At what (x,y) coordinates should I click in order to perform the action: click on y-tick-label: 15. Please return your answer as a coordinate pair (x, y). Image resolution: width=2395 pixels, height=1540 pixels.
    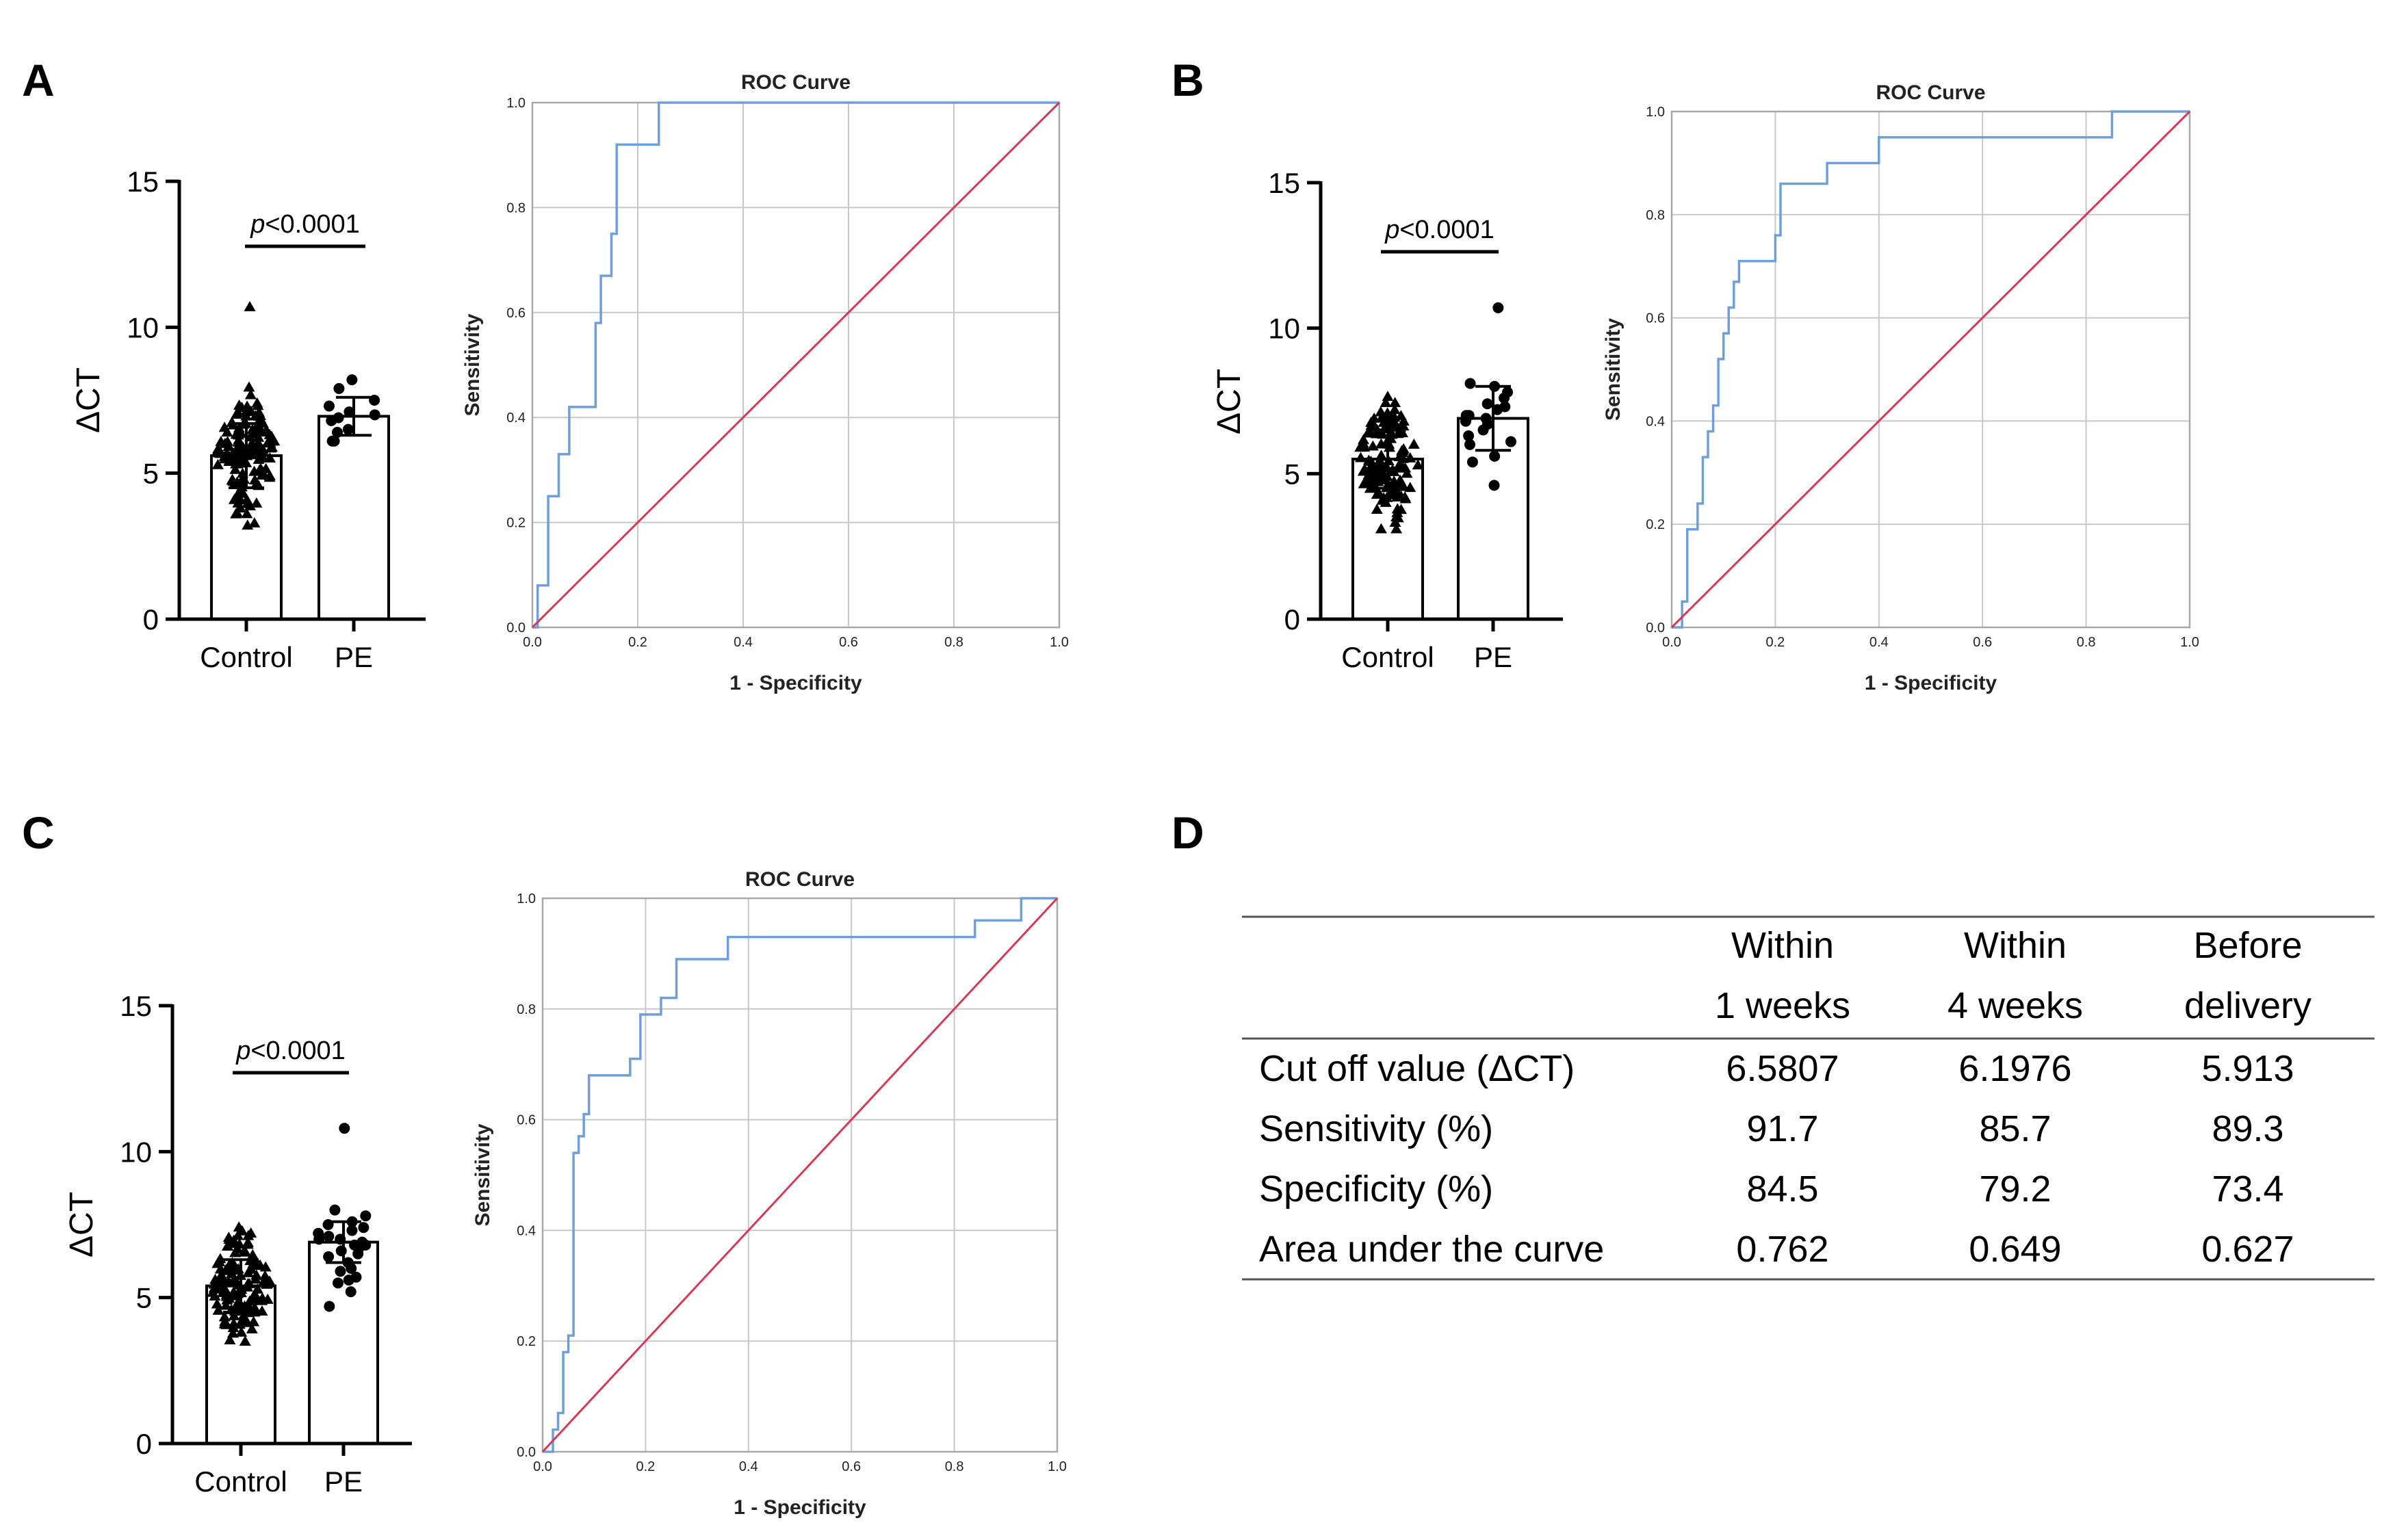
    Looking at the image, I should click on (136, 1006).